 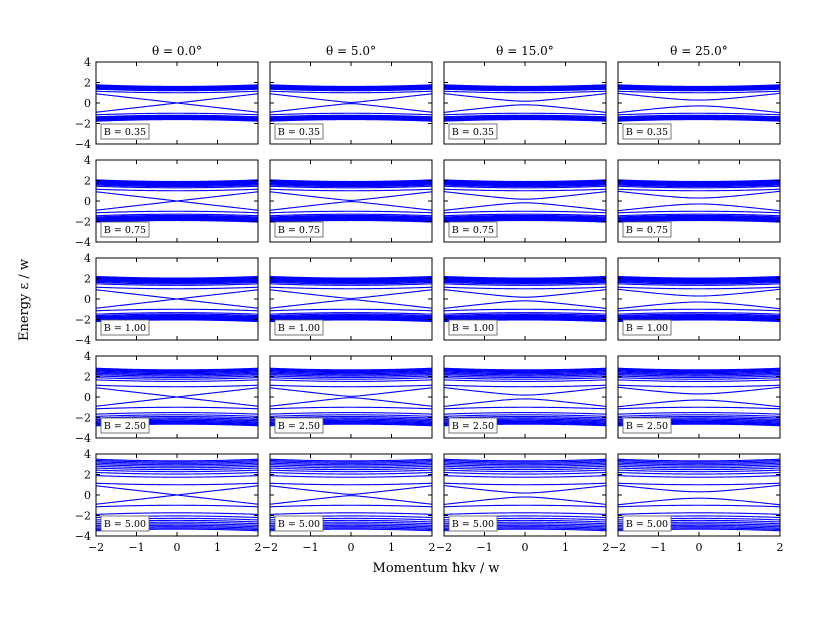 What do you see at coordinates (299, 426) in the screenshot?
I see `b-label: B = 2.50` at bounding box center [299, 426].